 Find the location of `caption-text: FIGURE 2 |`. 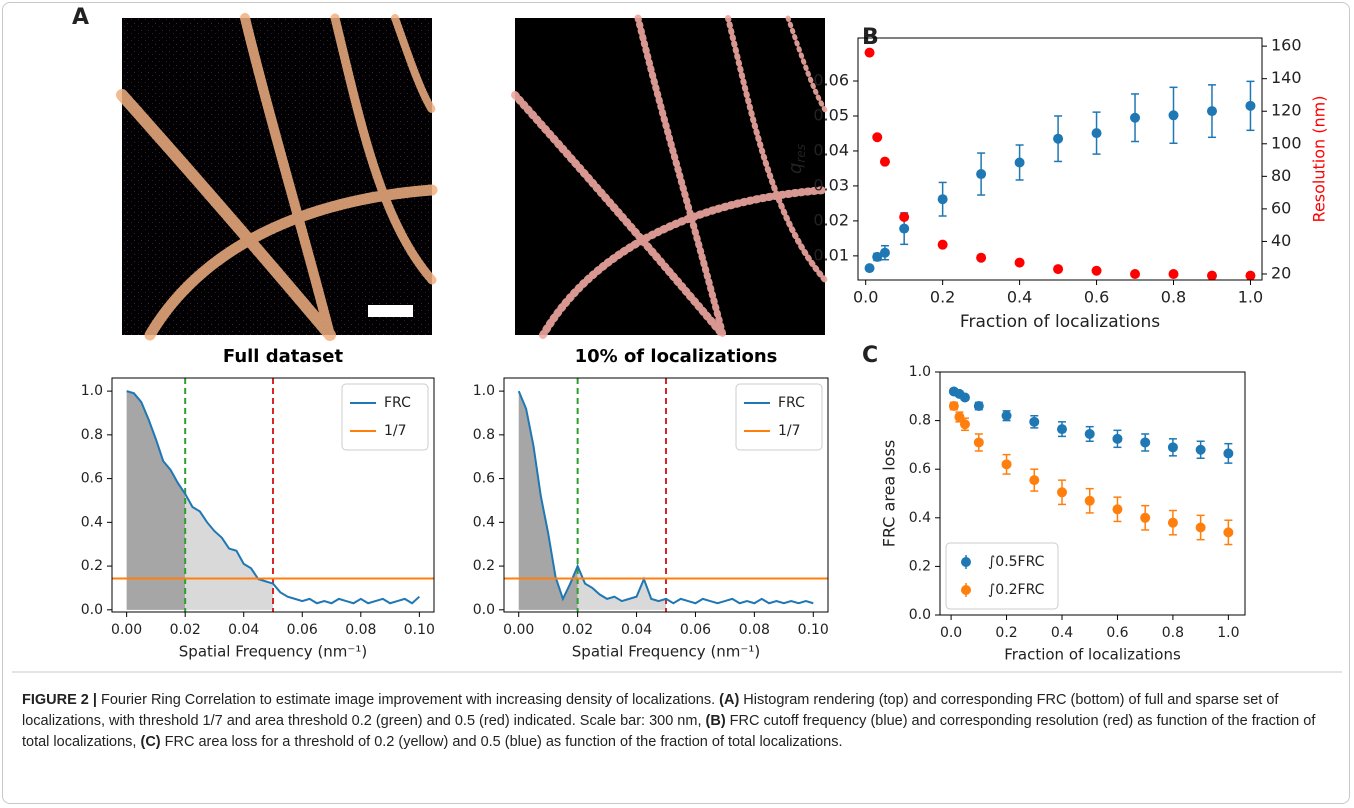

caption-text: FIGURE 2 | is located at coordinates (59, 700).